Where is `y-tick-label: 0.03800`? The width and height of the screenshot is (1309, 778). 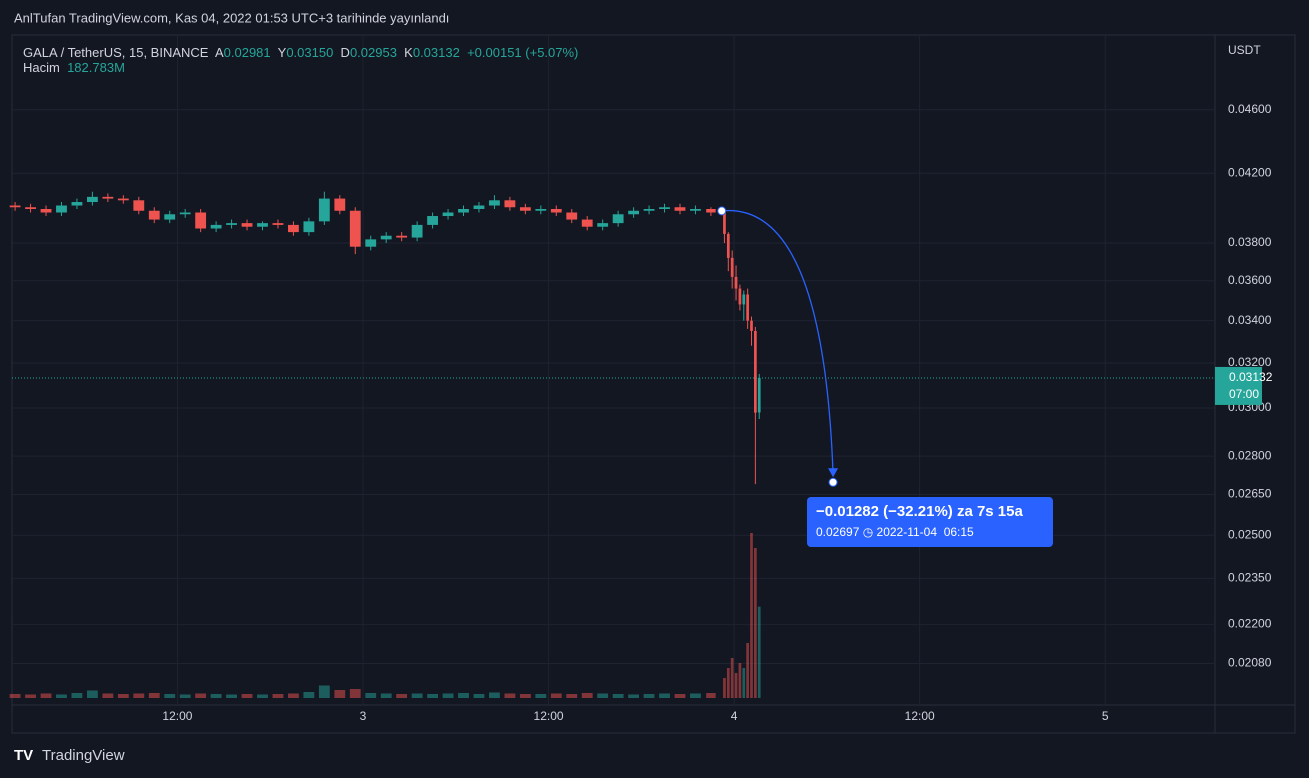
y-tick-label: 0.03800 is located at coordinates (1250, 242).